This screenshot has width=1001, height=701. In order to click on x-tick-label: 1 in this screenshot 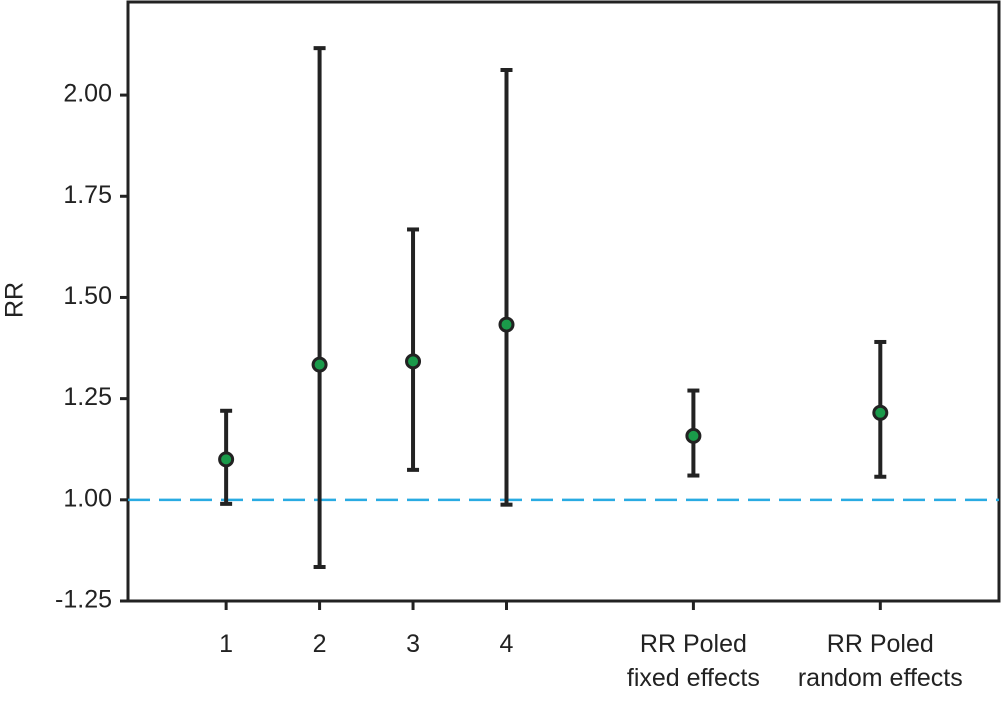, I will do `click(226, 644)`.